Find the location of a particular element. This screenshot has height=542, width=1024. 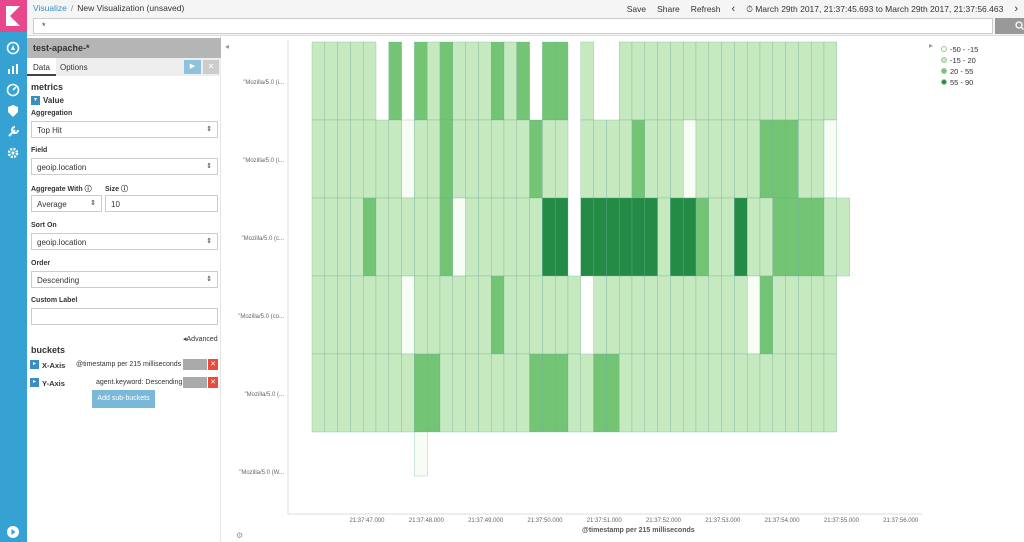

legend-item: -15 - 20 is located at coordinates (958, 60).